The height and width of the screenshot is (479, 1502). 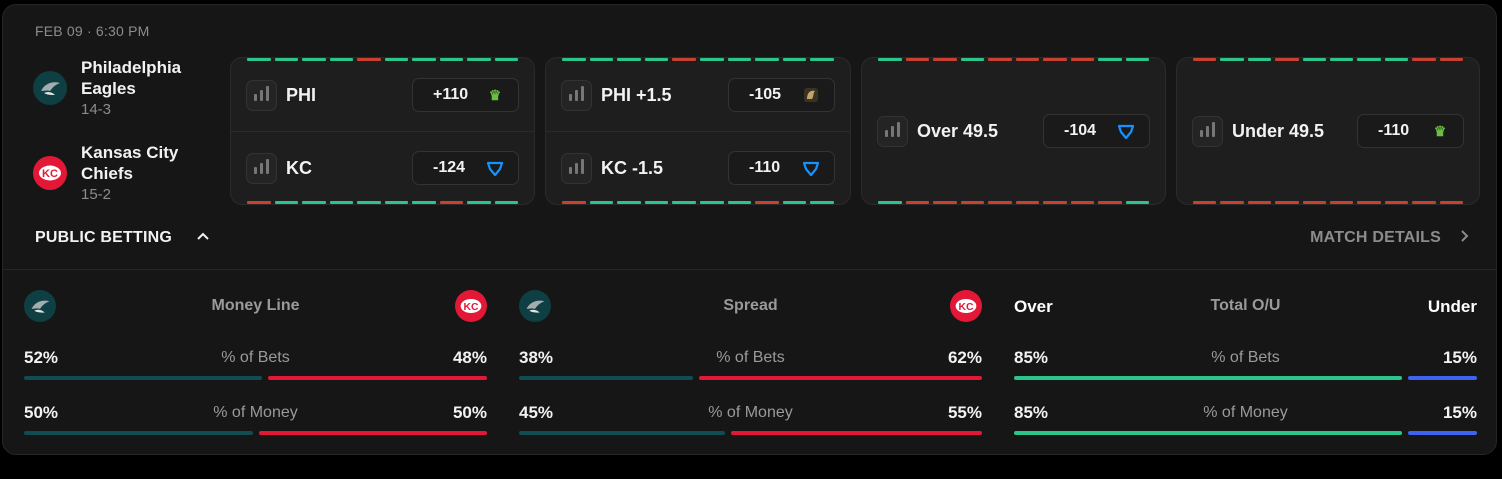 I want to click on money-stat: 85% % of Money 15%, so click(x=1245, y=423).